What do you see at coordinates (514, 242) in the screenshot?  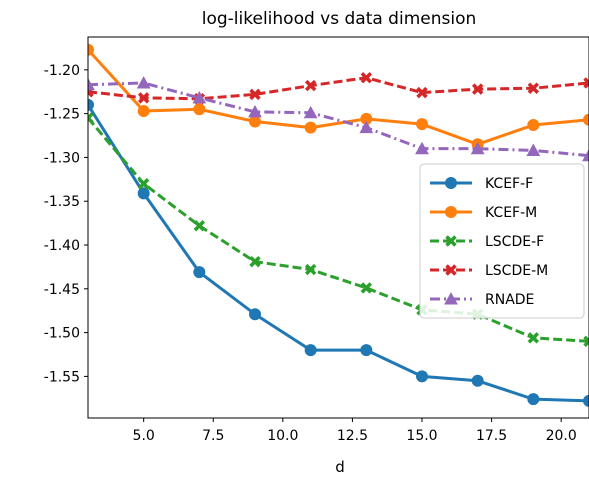 I see `legend-label-lscde-f: LSCDE-F` at bounding box center [514, 242].